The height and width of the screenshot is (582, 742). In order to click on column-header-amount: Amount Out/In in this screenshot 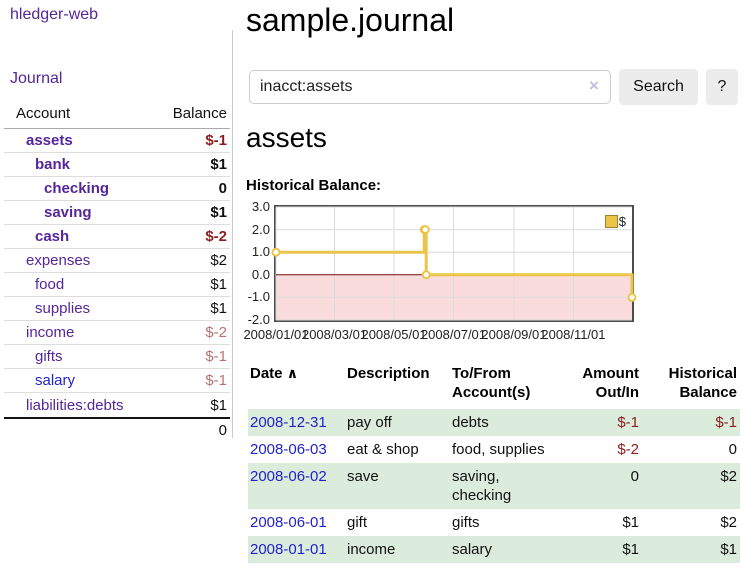, I will do `click(610, 383)`.